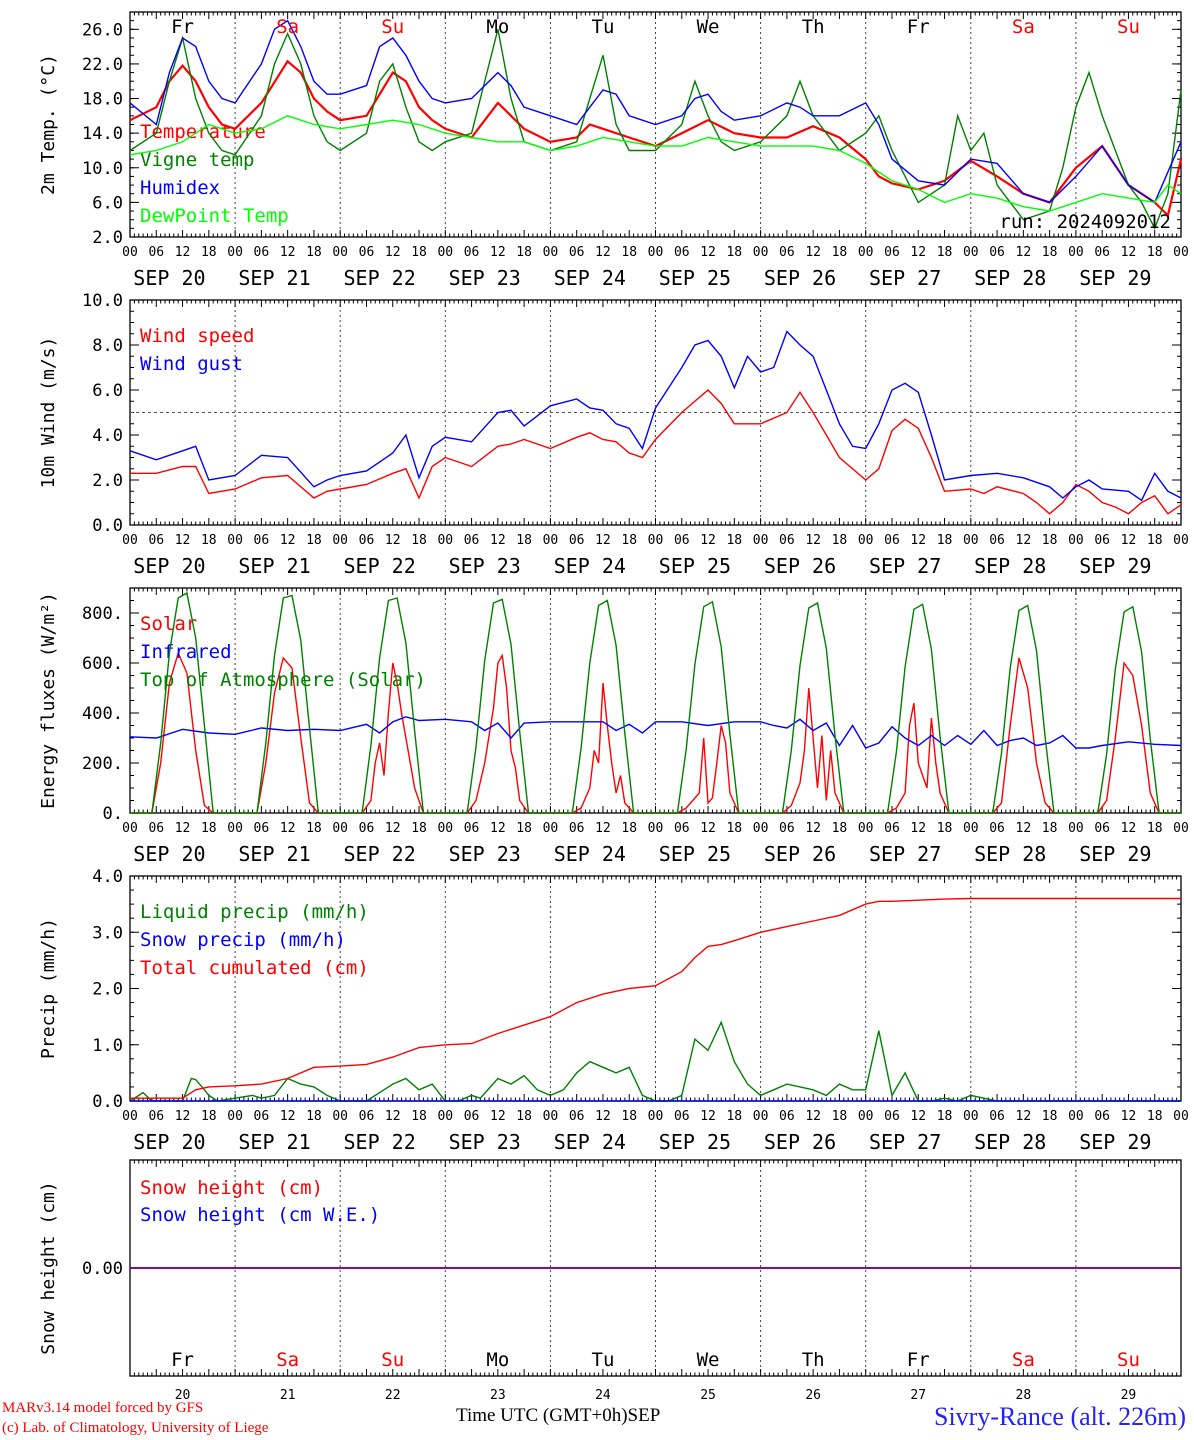 Image resolution: width=1194 pixels, height=1440 pixels. Describe the element at coordinates (1128, 27) in the screenshot. I see `day-abbr: Su` at that location.